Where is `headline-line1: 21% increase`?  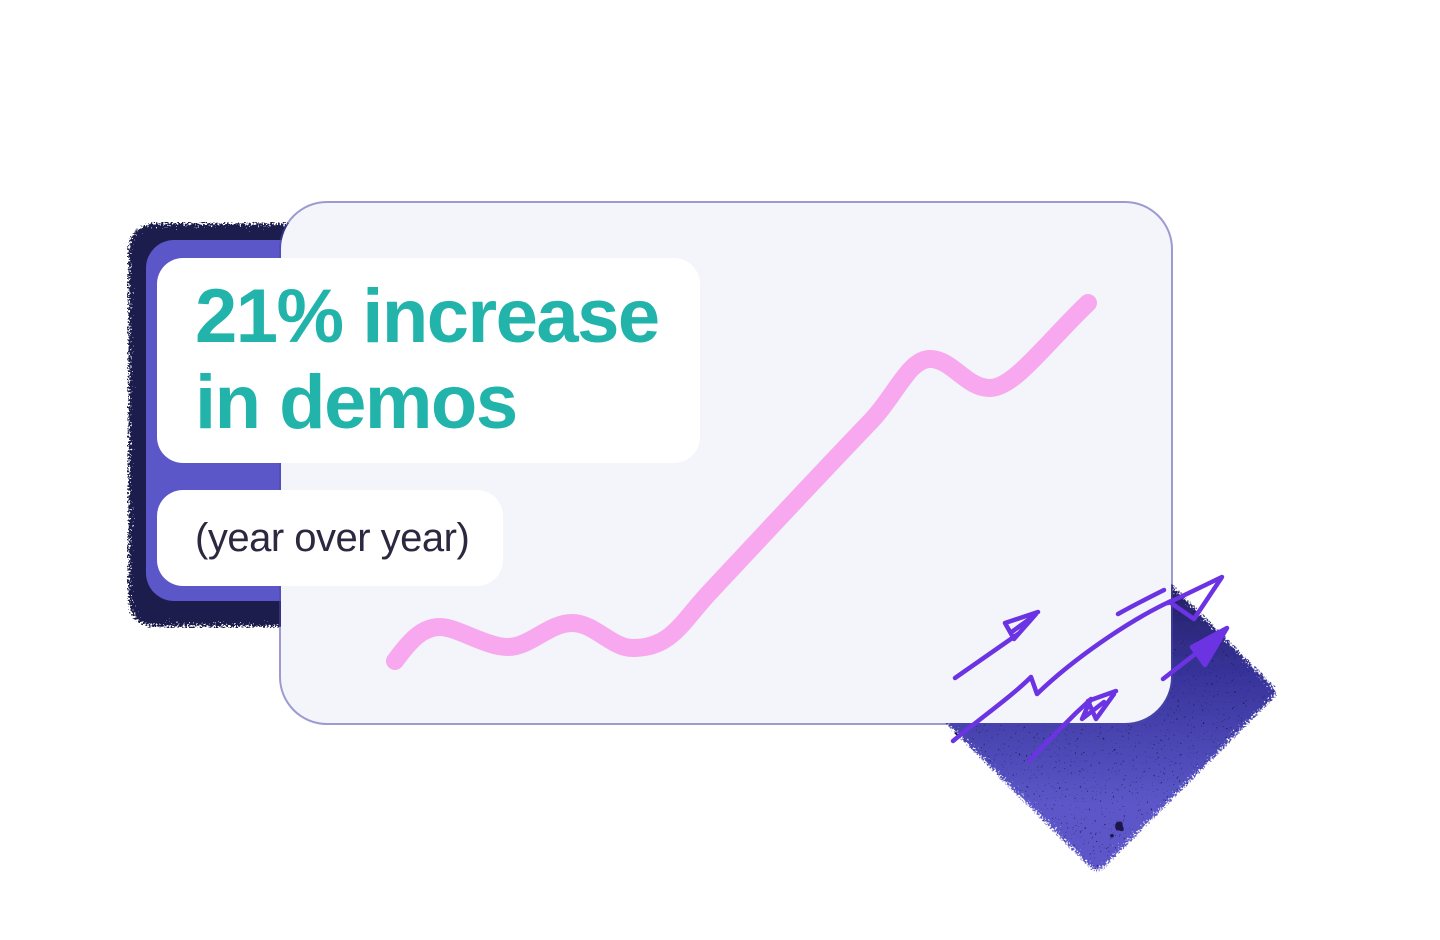
headline-line1: 21% increase is located at coordinates (427, 316).